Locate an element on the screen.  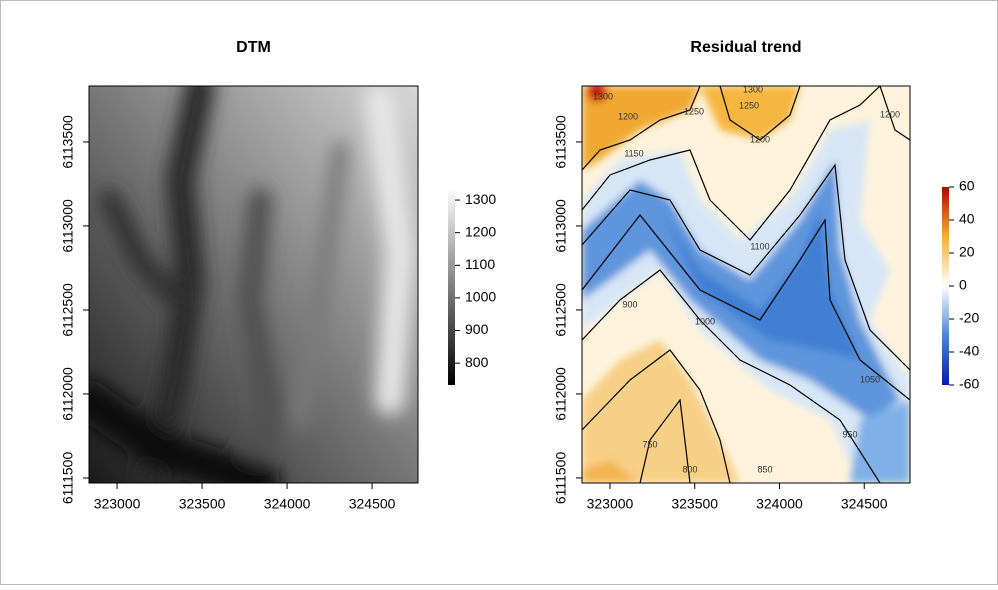
contour-label: 1000 is located at coordinates (705, 321).